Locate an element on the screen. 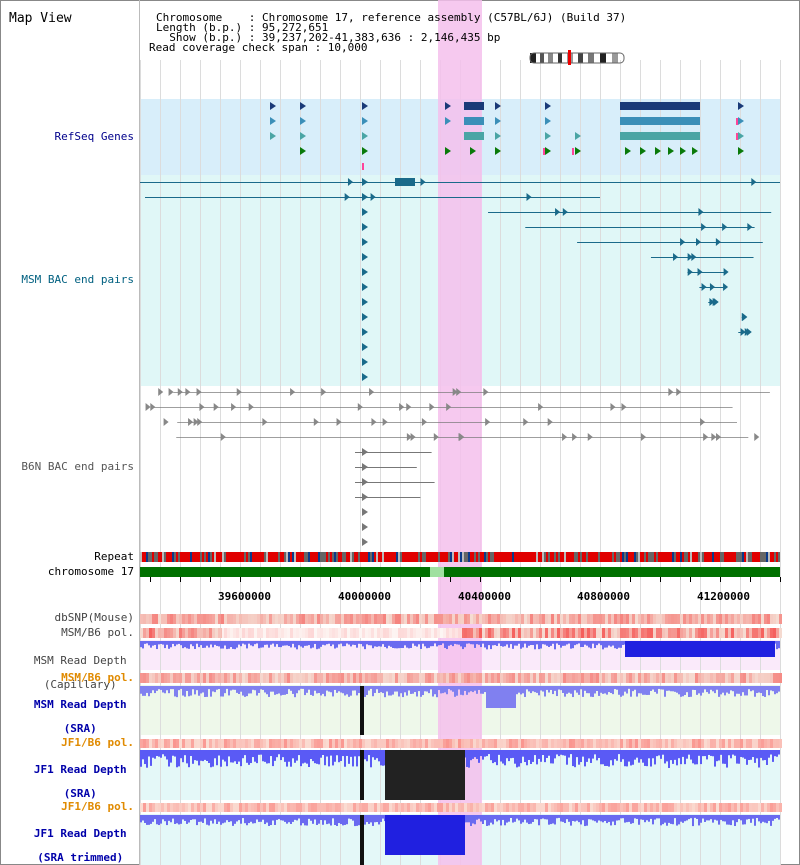 This screenshot has width=800, height=865. track-label-msm-bac: MSM BAC end pairs is located at coordinates (77, 279).